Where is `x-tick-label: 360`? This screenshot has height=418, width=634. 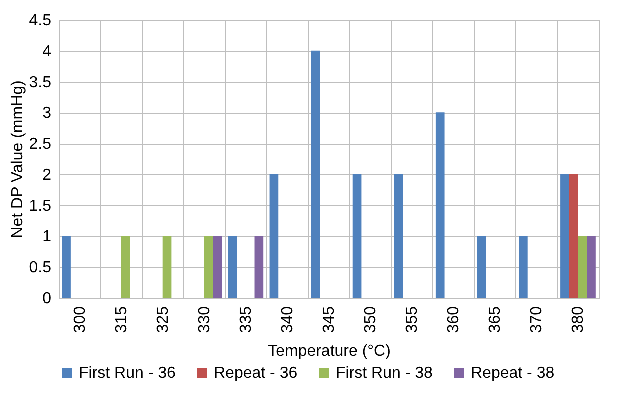 x-tick-label: 360 is located at coordinates (454, 320).